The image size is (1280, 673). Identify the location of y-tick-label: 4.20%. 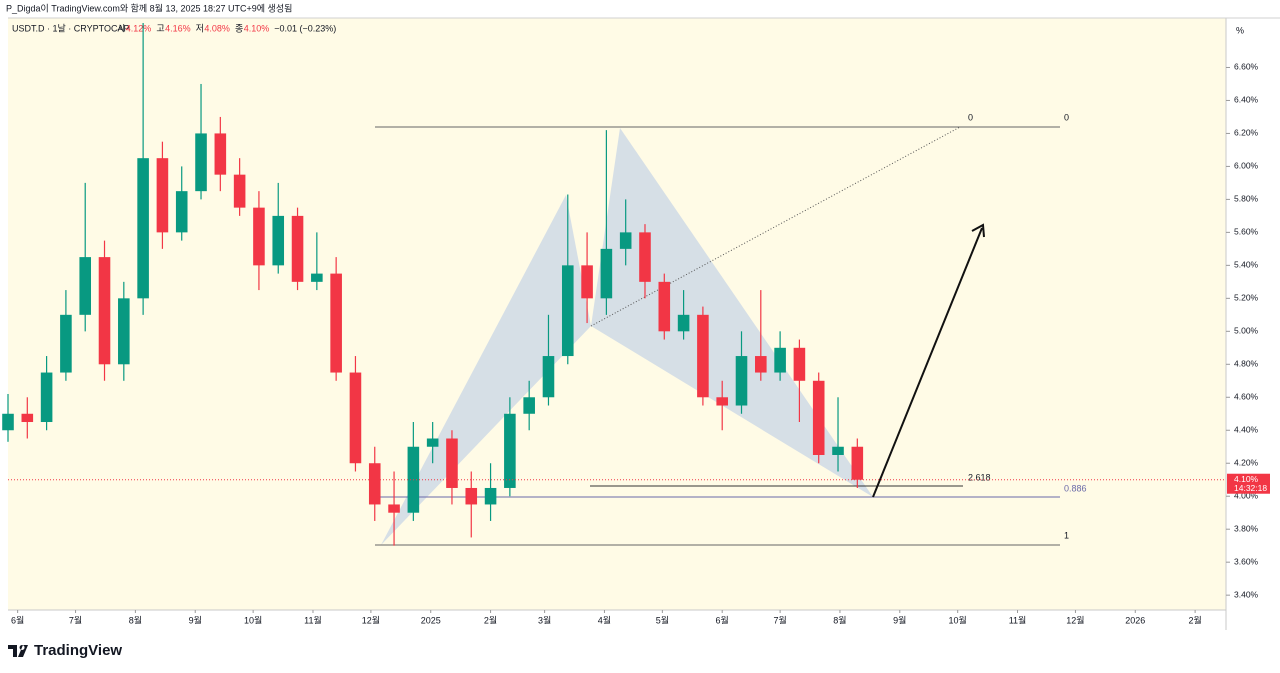
(1246, 462).